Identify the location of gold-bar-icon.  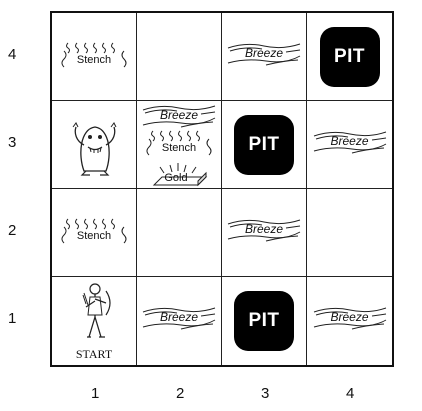
(180, 175).